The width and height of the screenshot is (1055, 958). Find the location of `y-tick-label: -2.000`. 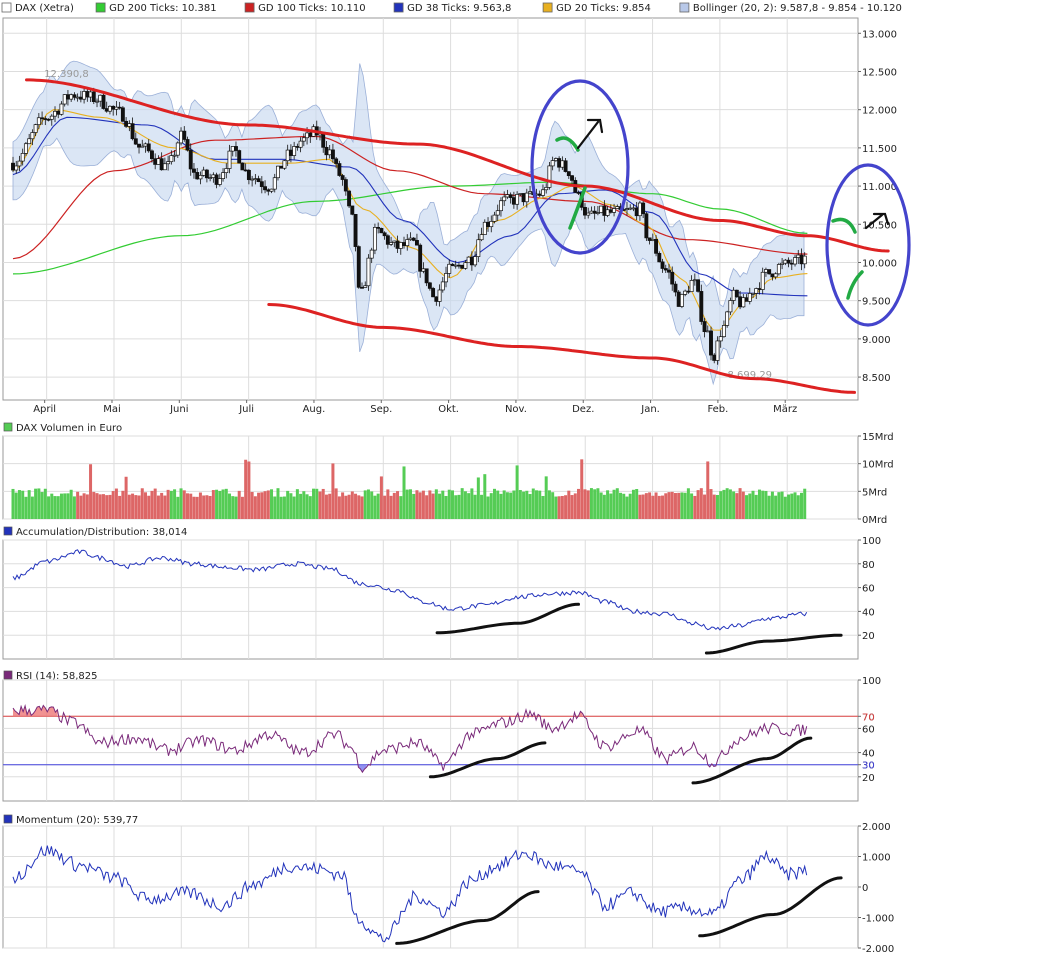

y-tick-label: -2.000 is located at coordinates (878, 949).